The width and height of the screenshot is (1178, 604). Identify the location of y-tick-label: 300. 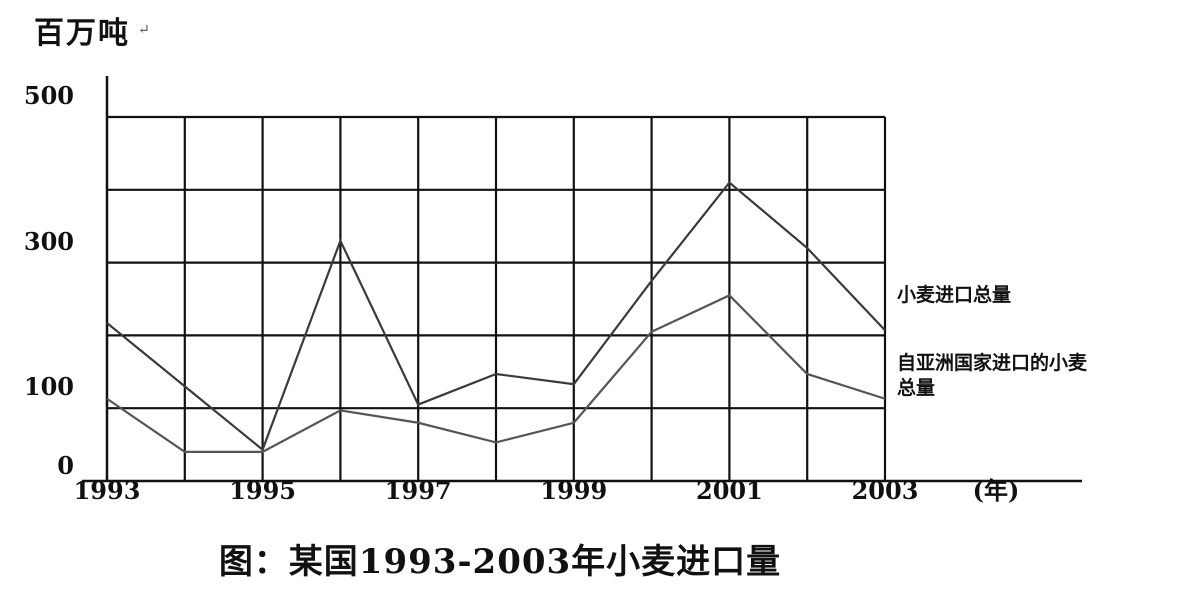
(49, 241).